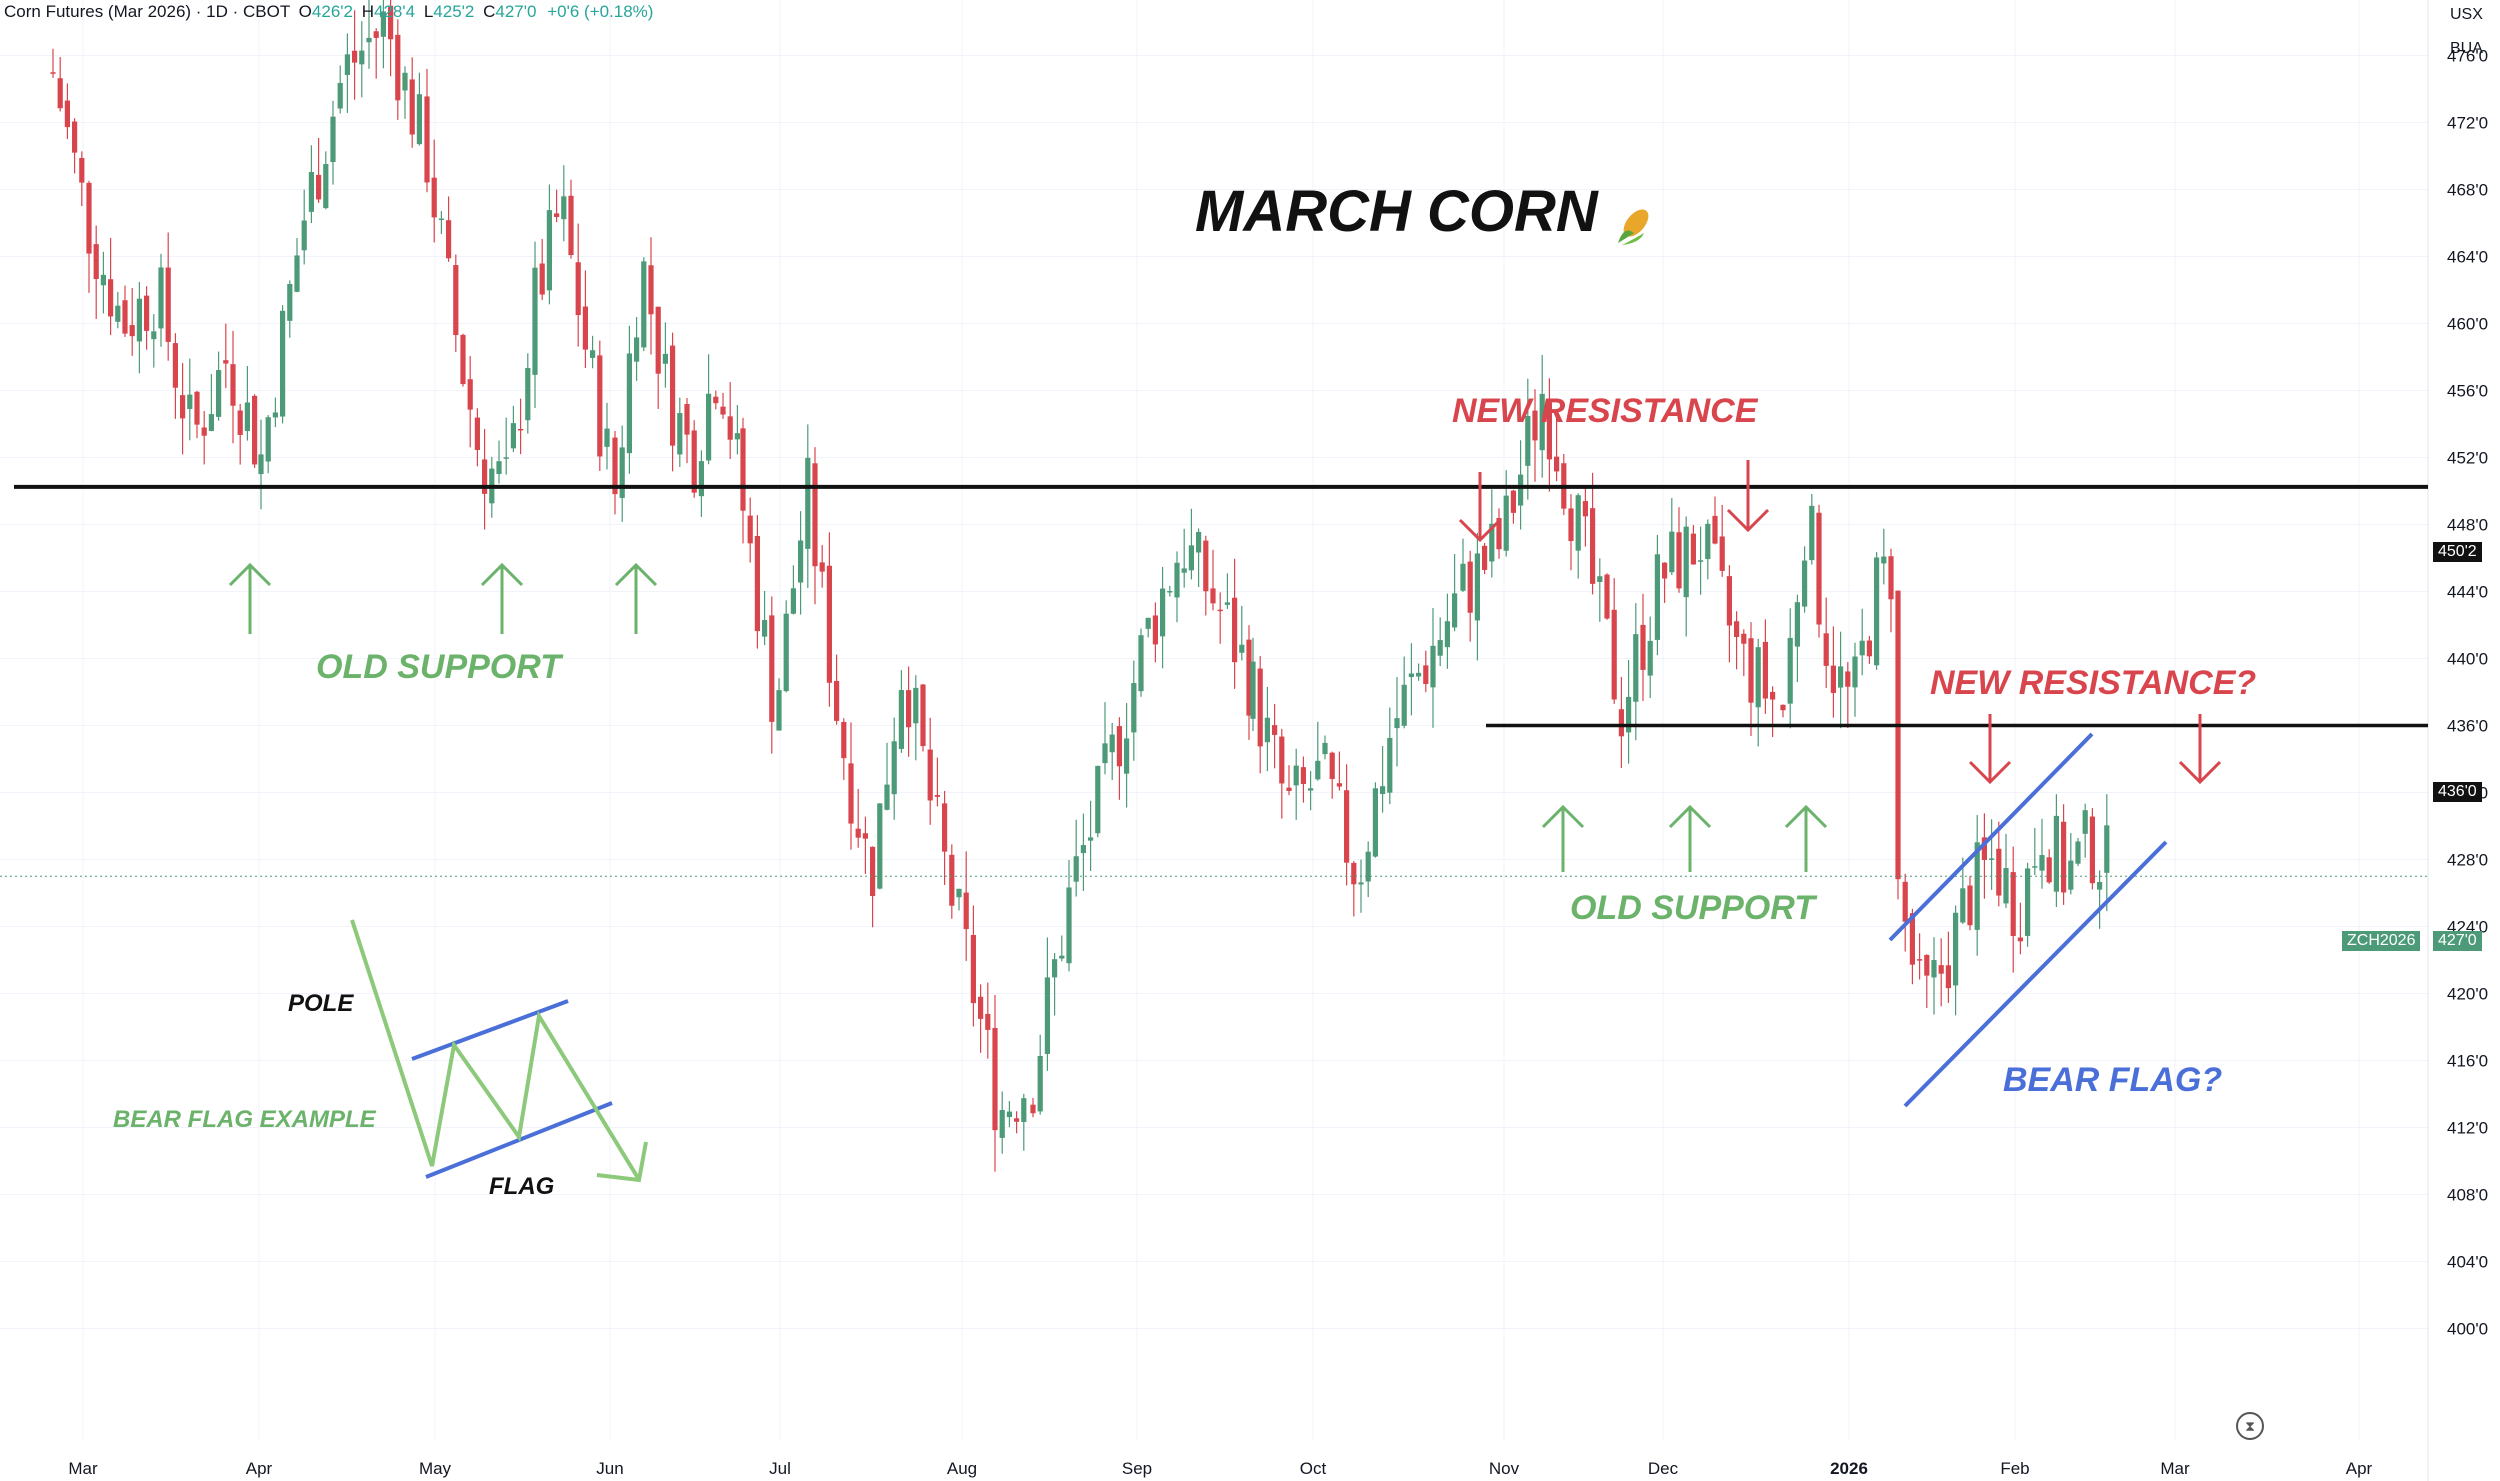 The width and height of the screenshot is (2500, 1481). Describe the element at coordinates (428, 11) in the screenshot. I see `low-label: L` at that location.